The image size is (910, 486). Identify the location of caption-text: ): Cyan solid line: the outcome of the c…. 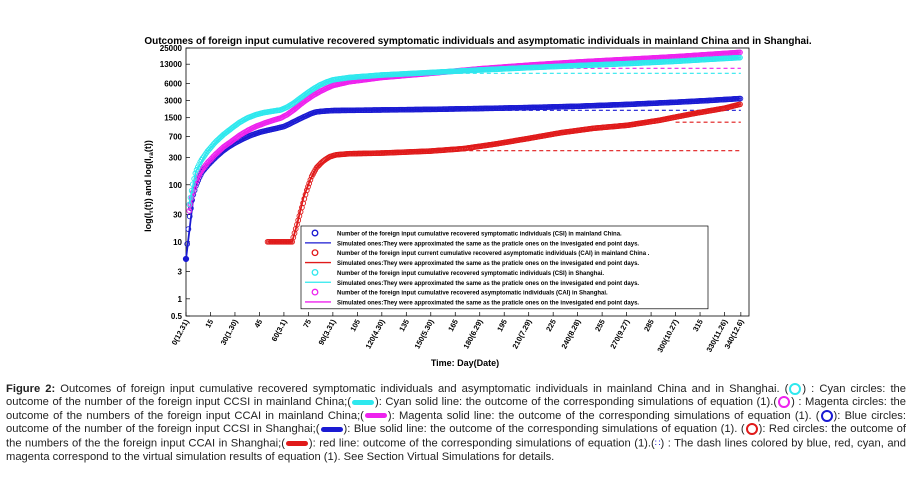
(576, 402).